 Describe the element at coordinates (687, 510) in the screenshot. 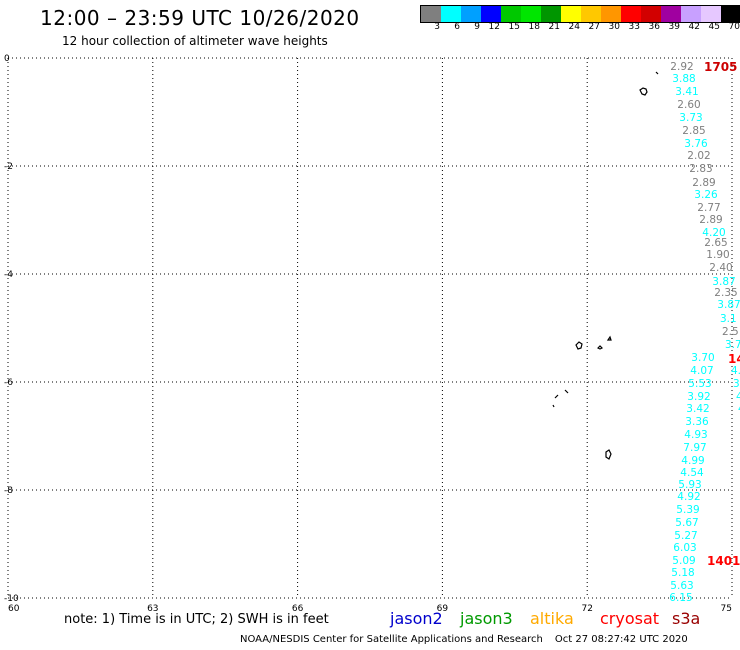

I see `wave-height-value: 5.39` at that location.